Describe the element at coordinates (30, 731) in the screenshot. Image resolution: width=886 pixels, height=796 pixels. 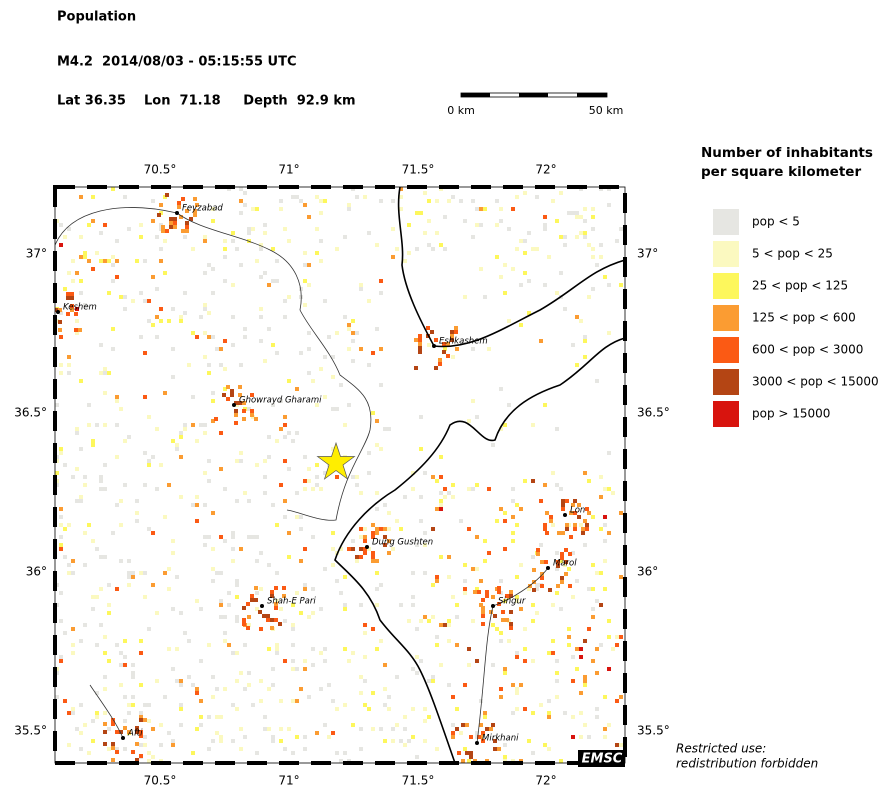
I see `lat-label: 35.5°` at that location.